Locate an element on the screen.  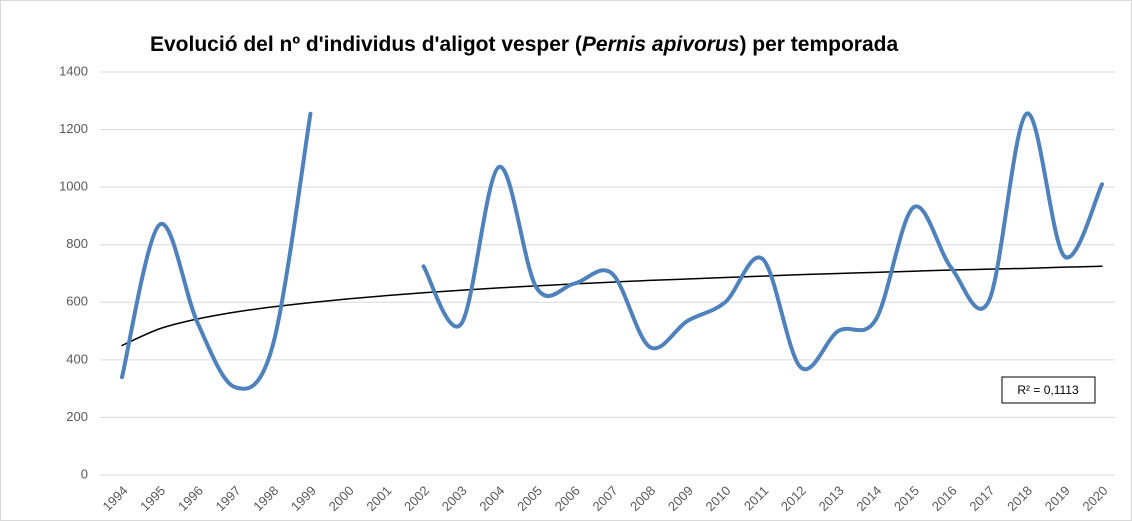
y-tick-label: 200 is located at coordinates (77, 416).